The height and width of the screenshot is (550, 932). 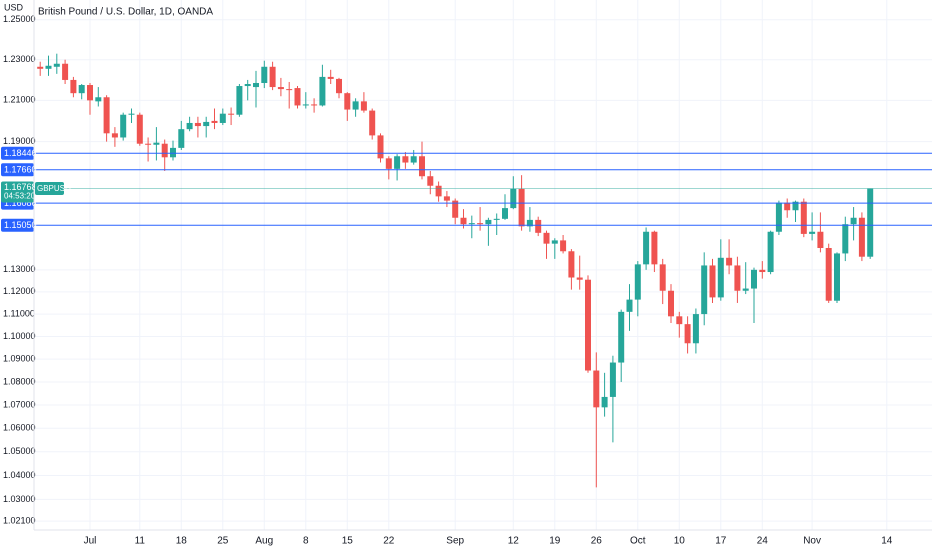 What do you see at coordinates (19, 381) in the screenshot?
I see `y-tick-label: 1.08000` at bounding box center [19, 381].